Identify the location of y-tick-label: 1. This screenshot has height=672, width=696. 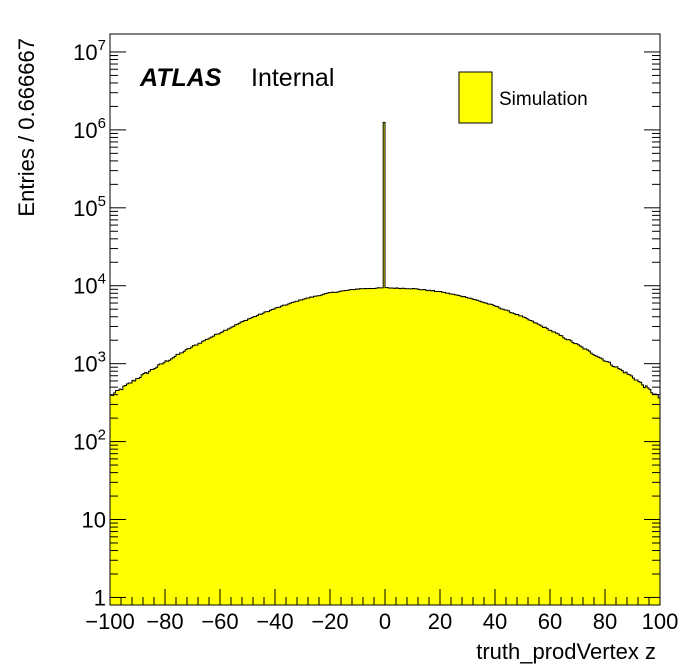
(100, 597).